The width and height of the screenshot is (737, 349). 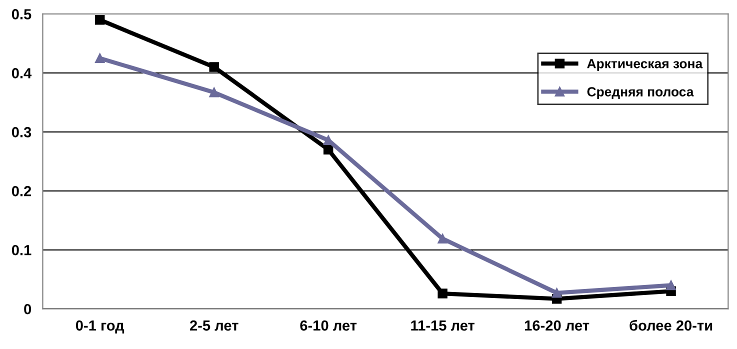 What do you see at coordinates (645, 65) in the screenshot?
I see `legend-label: Арктическая зона` at bounding box center [645, 65].